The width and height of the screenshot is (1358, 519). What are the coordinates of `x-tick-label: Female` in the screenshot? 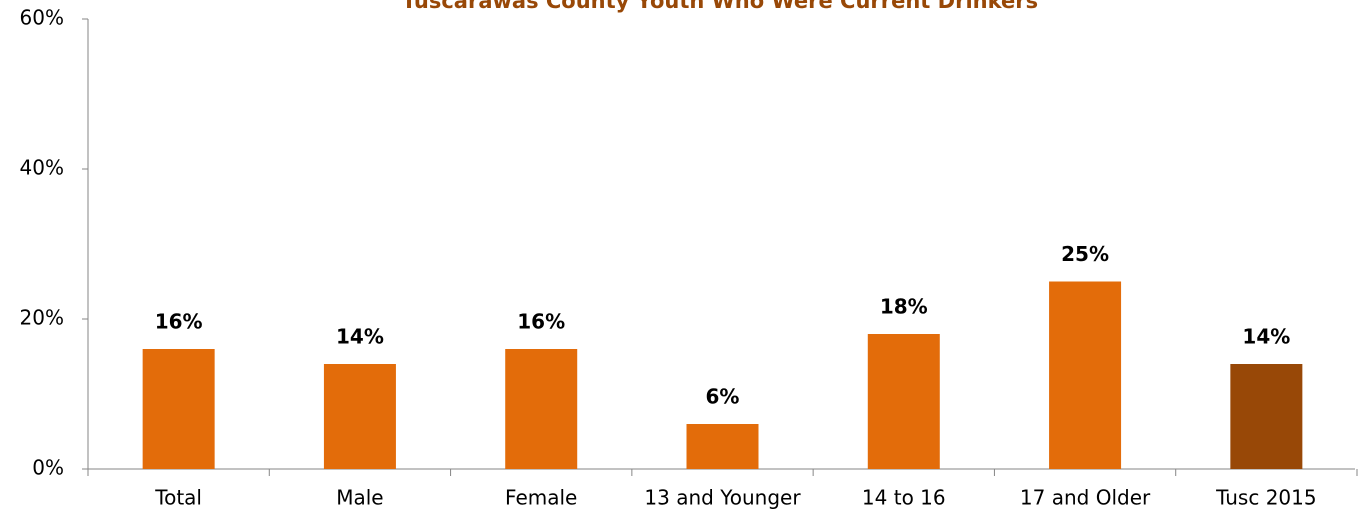 It's located at (541, 498).